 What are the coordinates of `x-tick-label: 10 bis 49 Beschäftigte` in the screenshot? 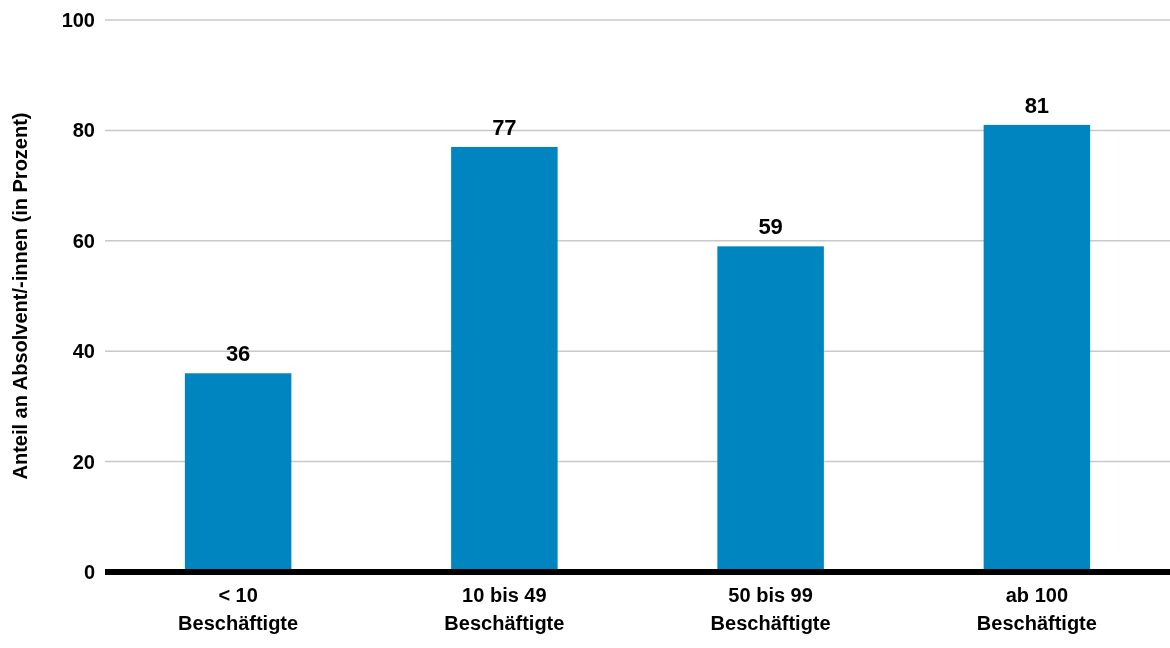 It's located at (504, 609).